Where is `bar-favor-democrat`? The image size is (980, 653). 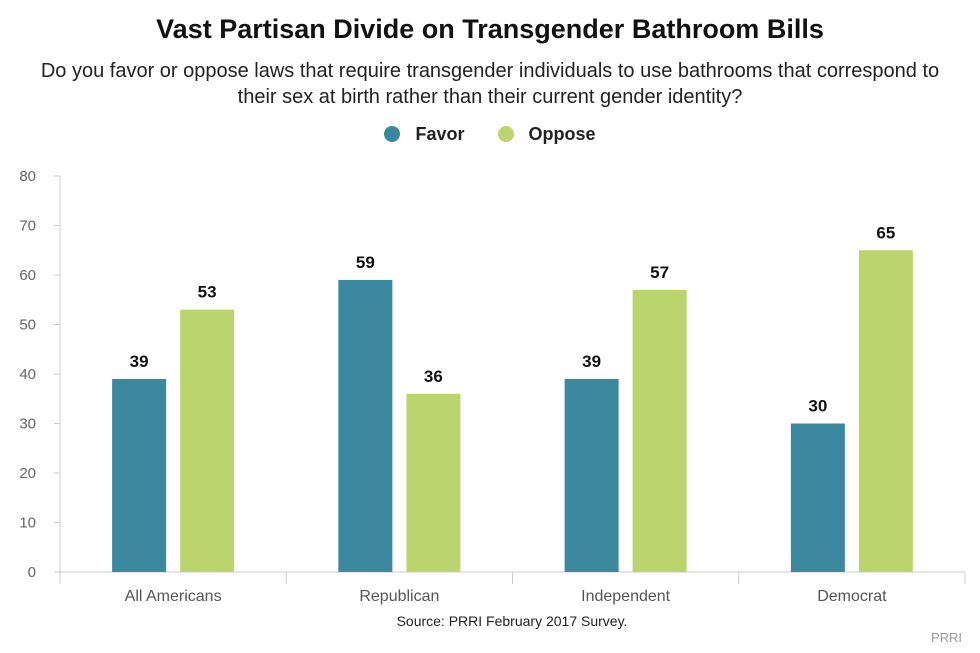
bar-favor-democrat is located at coordinates (817, 497).